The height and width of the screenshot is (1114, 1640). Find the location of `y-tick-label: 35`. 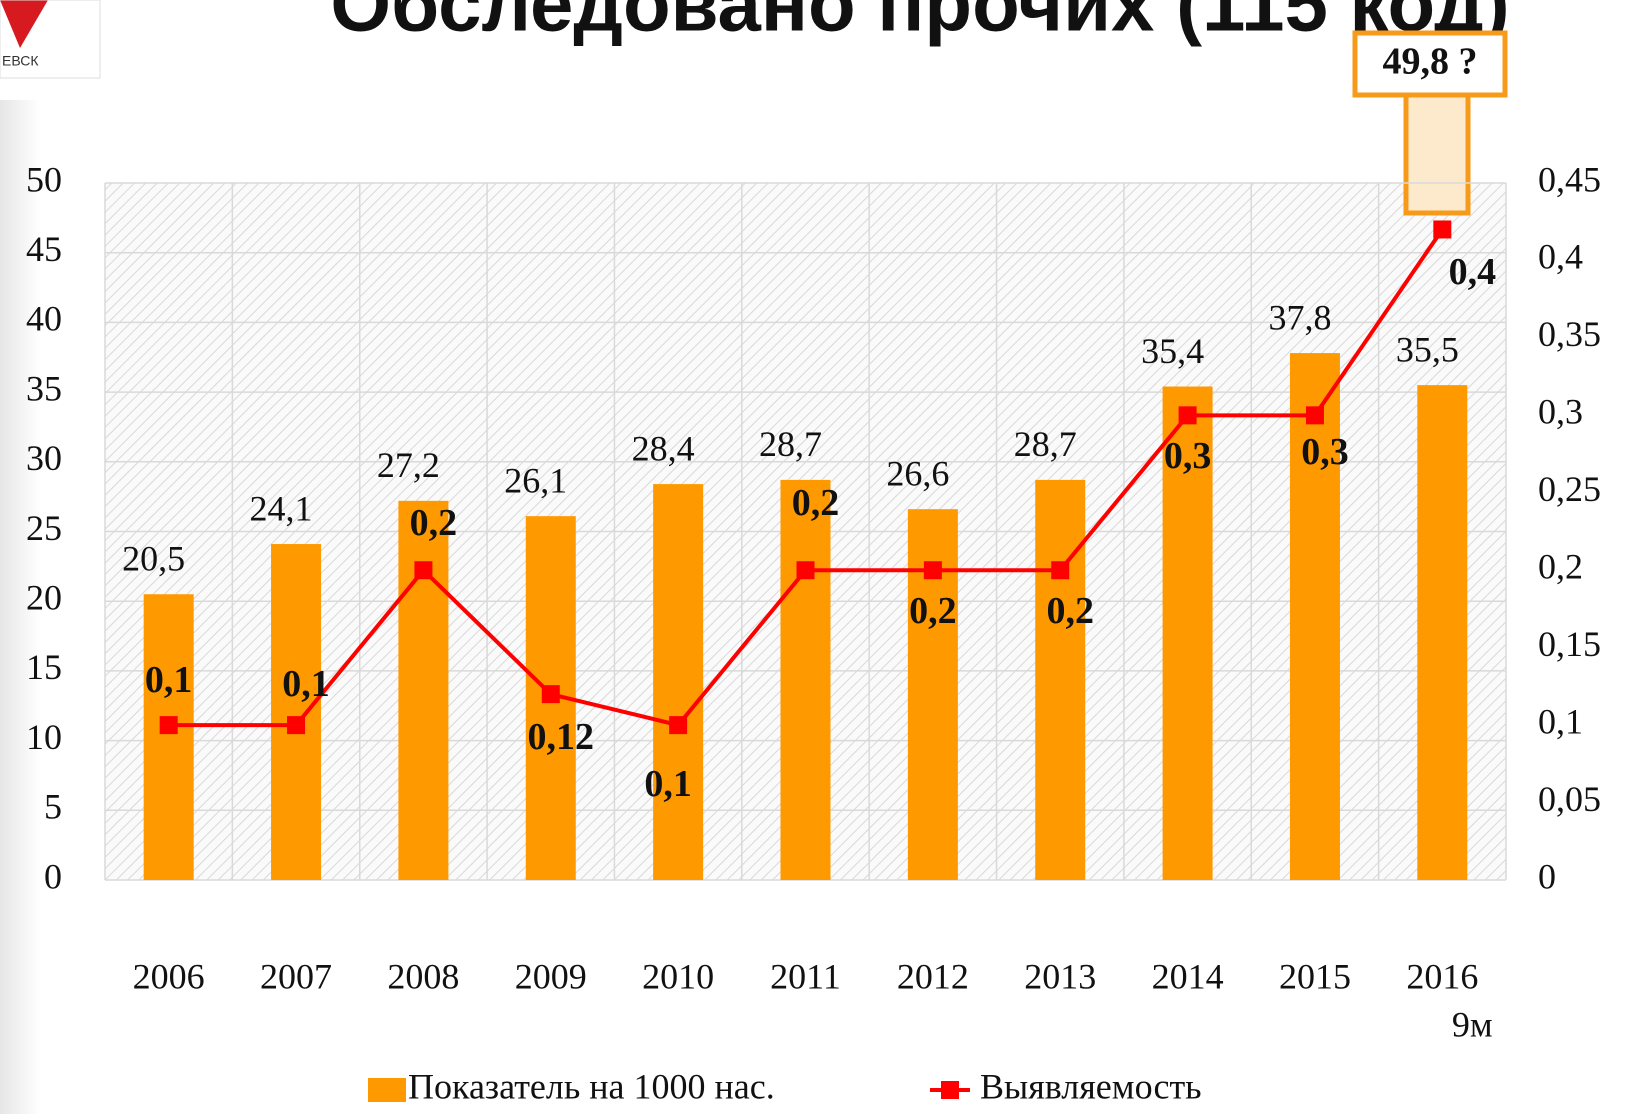

y-tick-label: 35 is located at coordinates (44, 388).